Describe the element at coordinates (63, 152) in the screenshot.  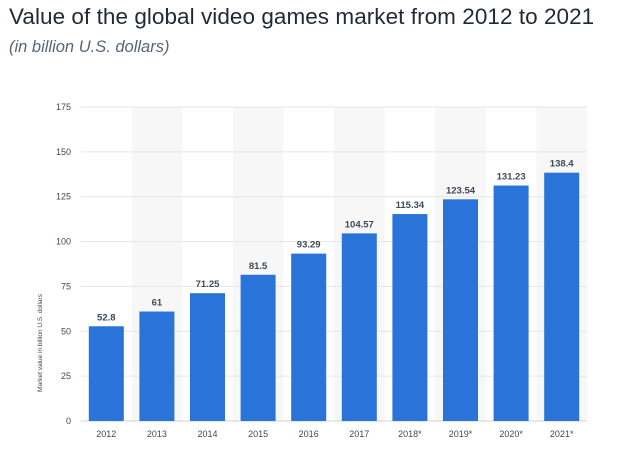
I see `y-tick-label: 150` at that location.